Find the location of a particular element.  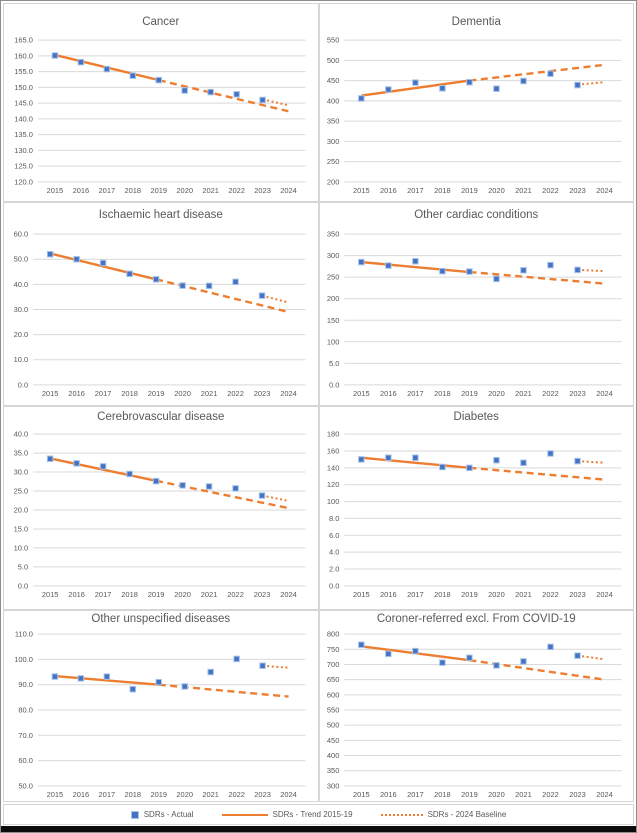

y-tick-label: 350 is located at coordinates (332, 121).